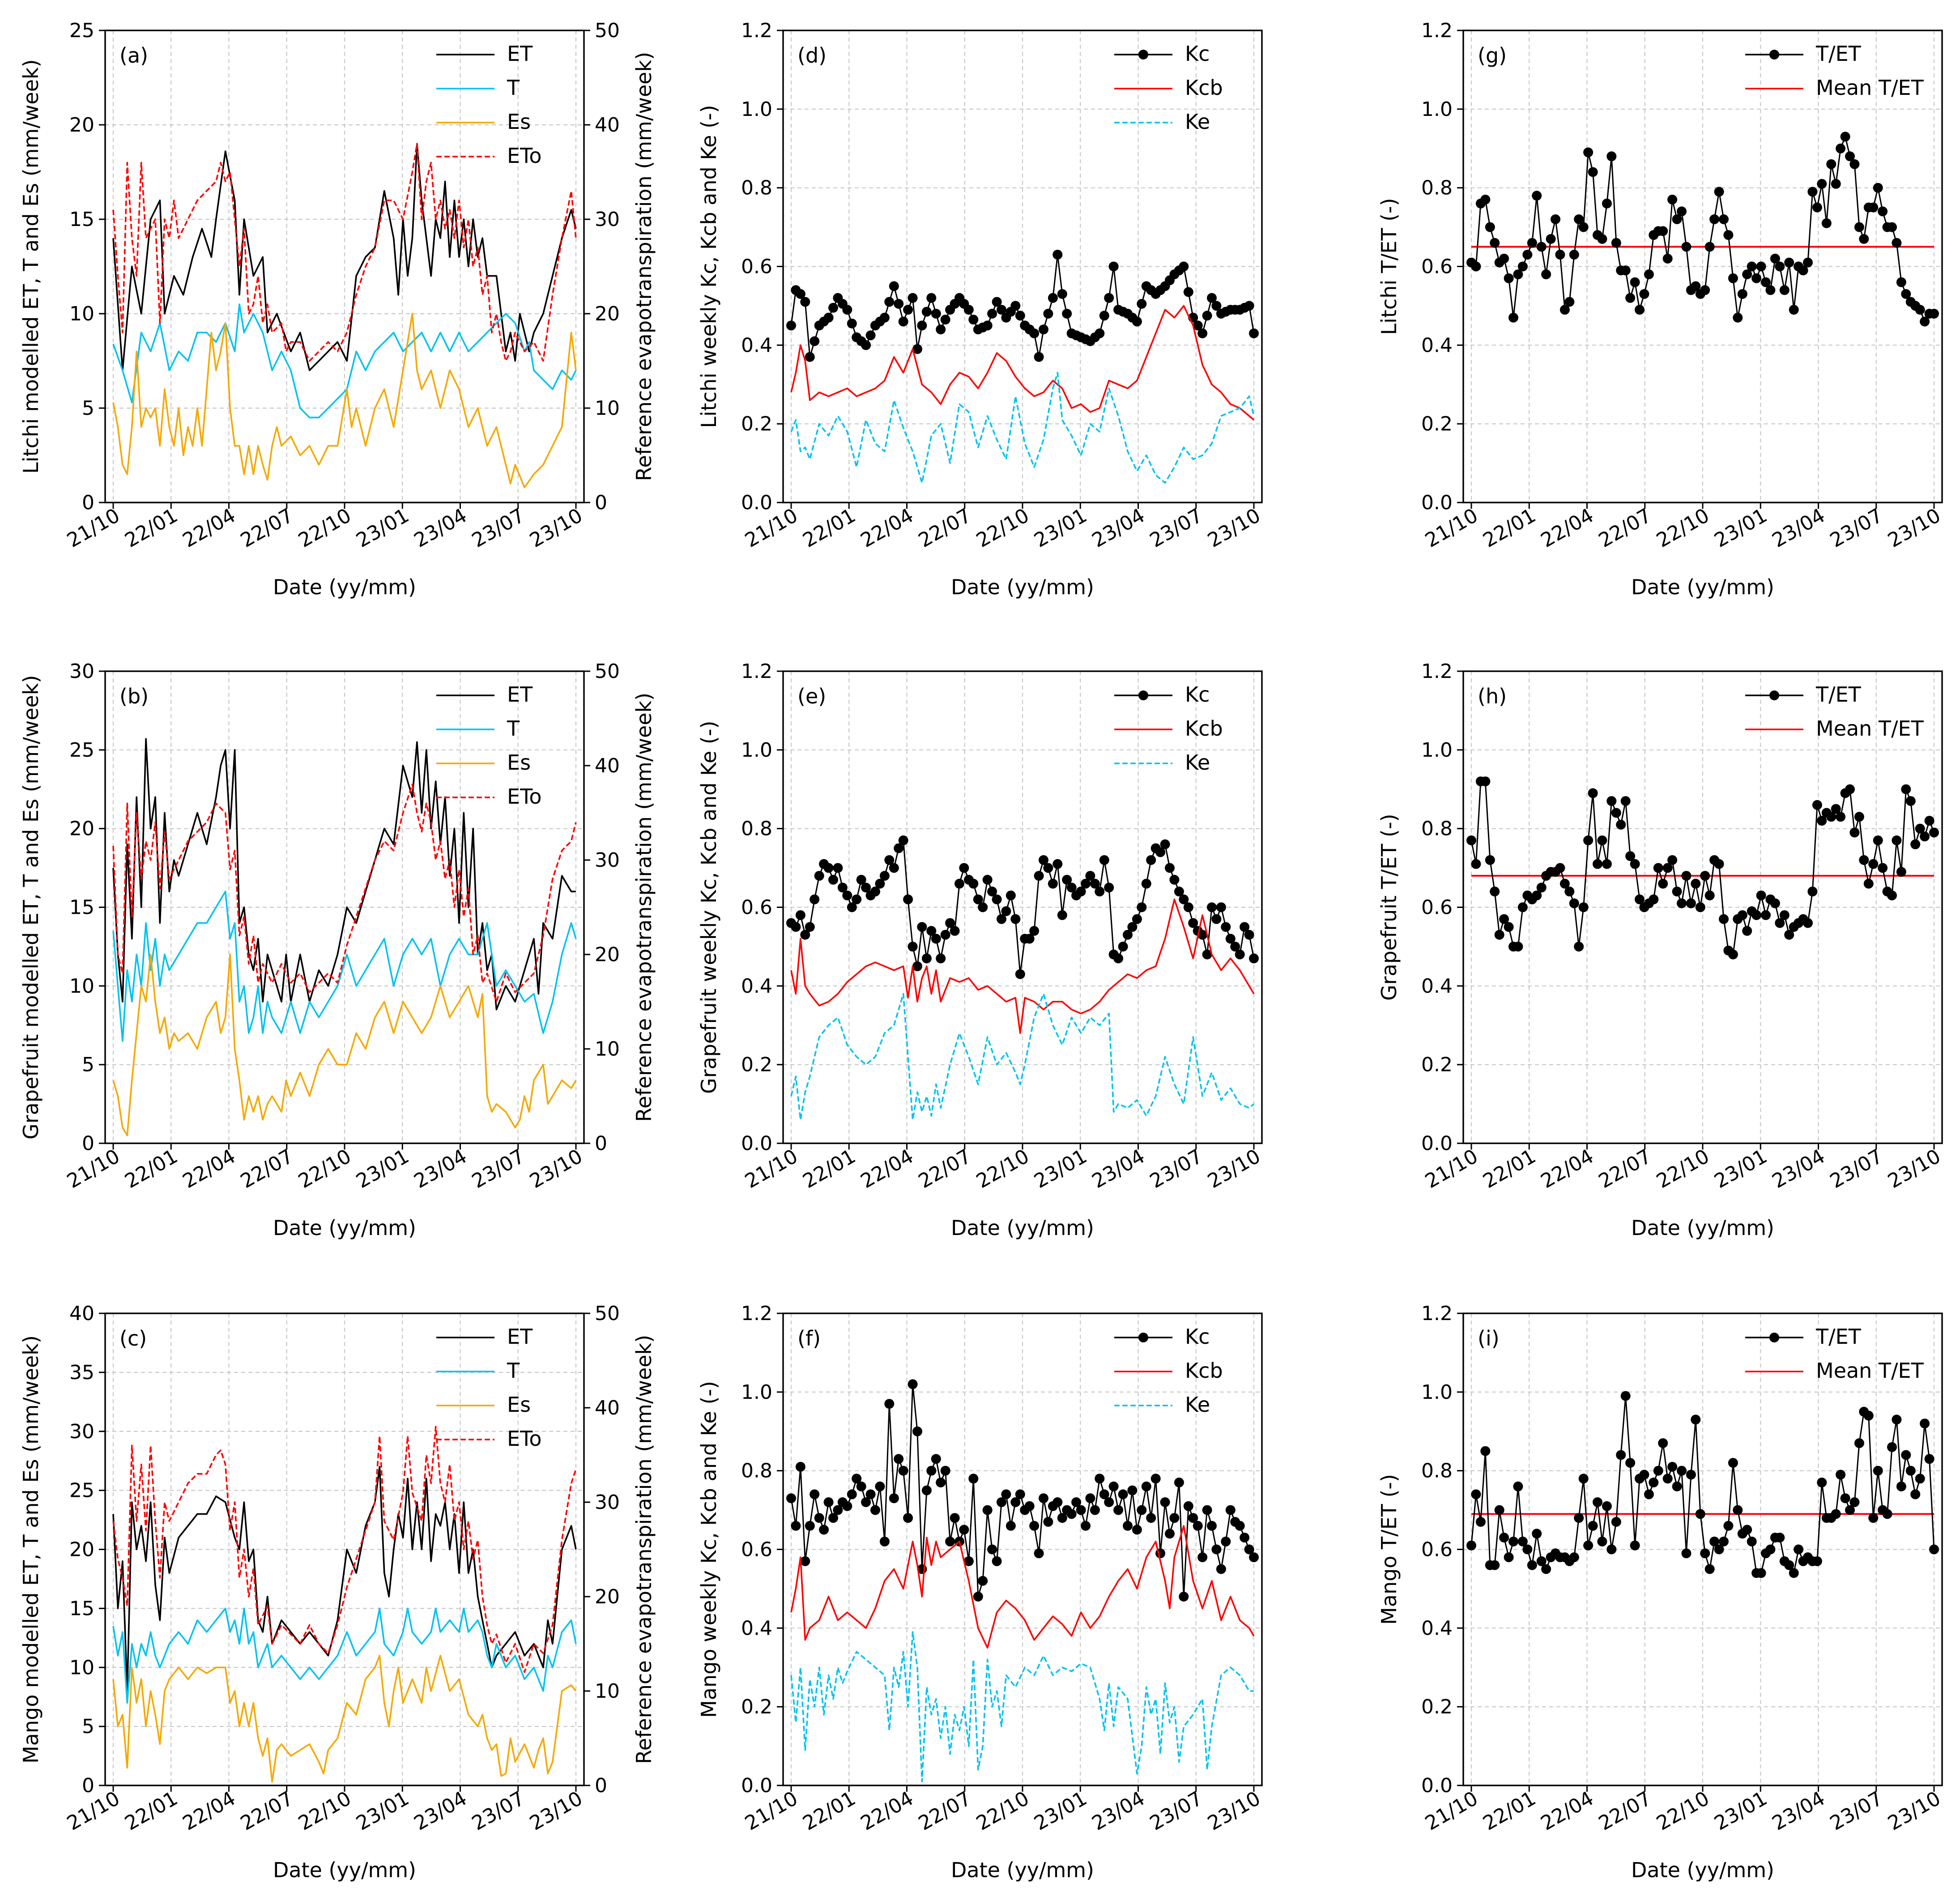  Describe the element at coordinates (519, 1405) in the screenshot. I see `legend-label-2: Es` at that location.